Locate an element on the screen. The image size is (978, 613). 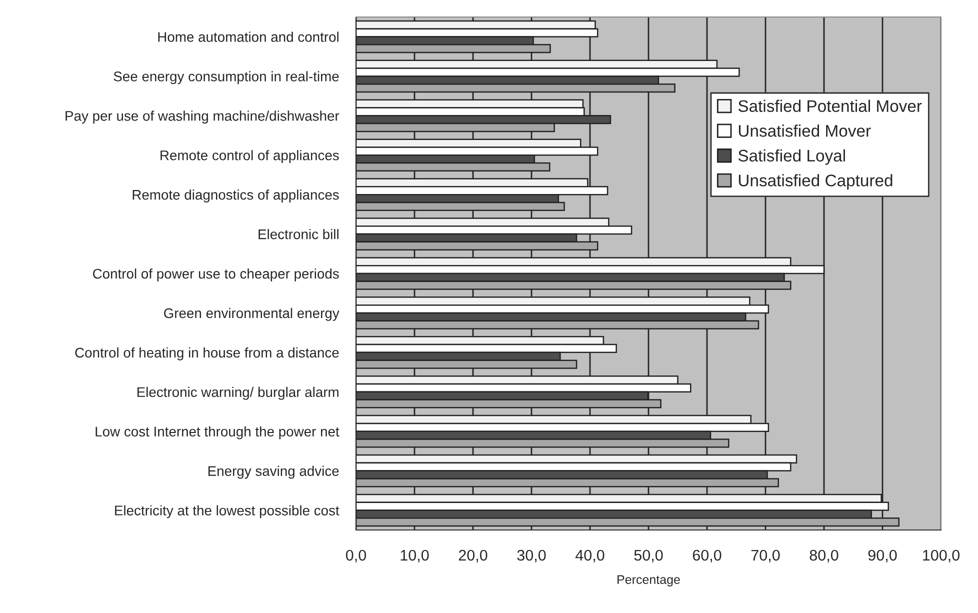
y-tick-label: Electricity at the lowest possible cost is located at coordinates (227, 511).